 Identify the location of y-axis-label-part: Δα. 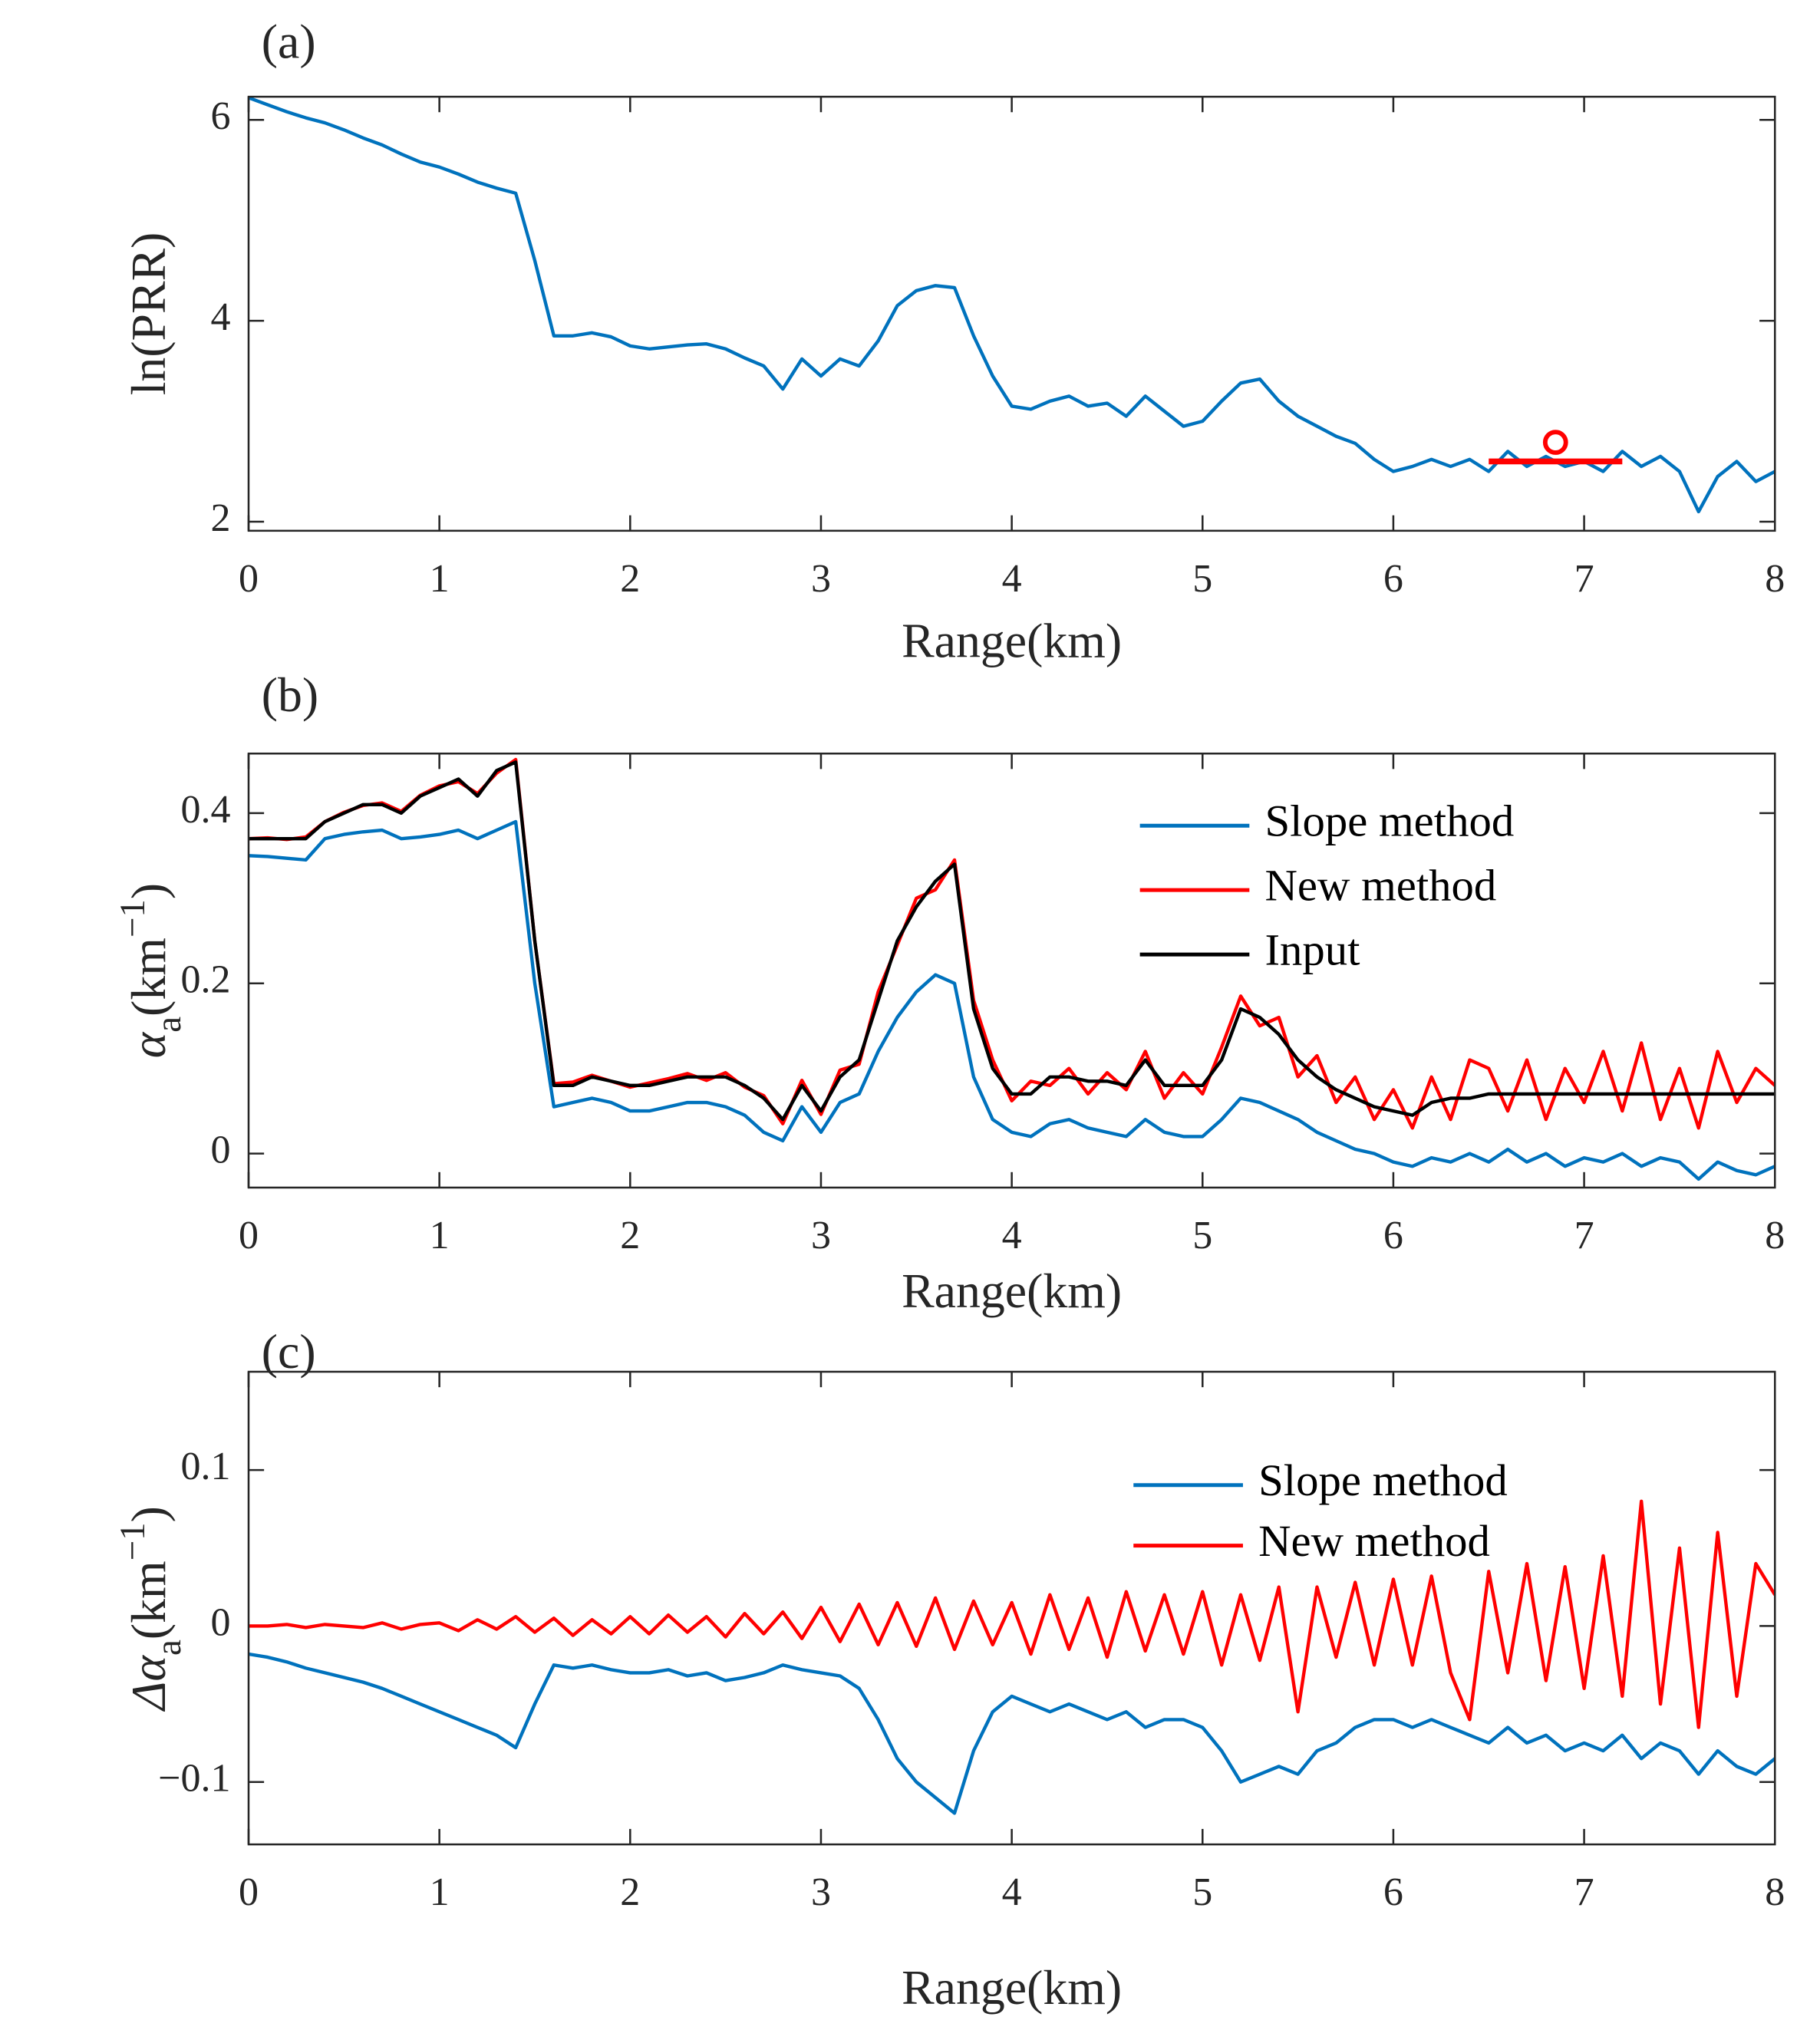
(148, 1683).